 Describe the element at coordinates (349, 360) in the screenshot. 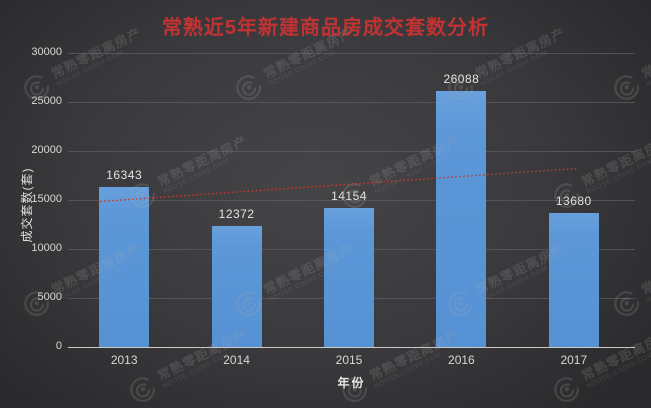

I see `x-tick-label-2015: 2015` at that location.